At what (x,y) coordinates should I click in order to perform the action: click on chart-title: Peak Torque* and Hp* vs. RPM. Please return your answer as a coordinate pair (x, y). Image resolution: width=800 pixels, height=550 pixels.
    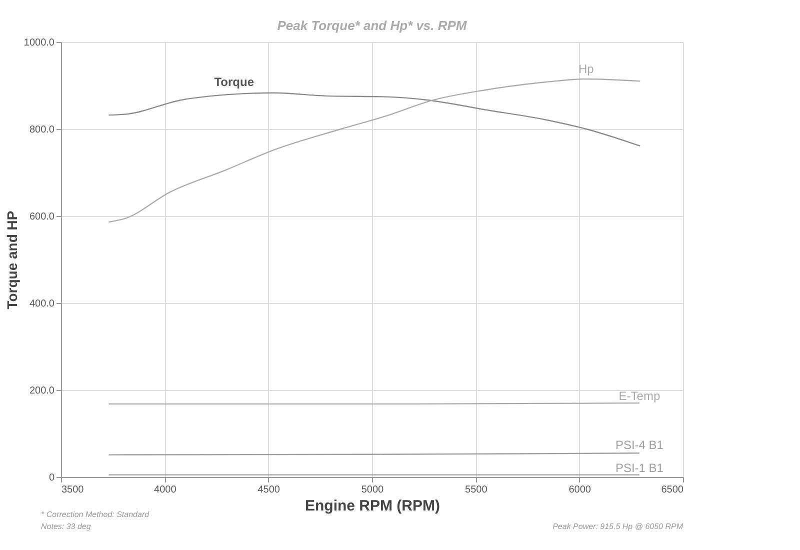
    Looking at the image, I should click on (372, 25).